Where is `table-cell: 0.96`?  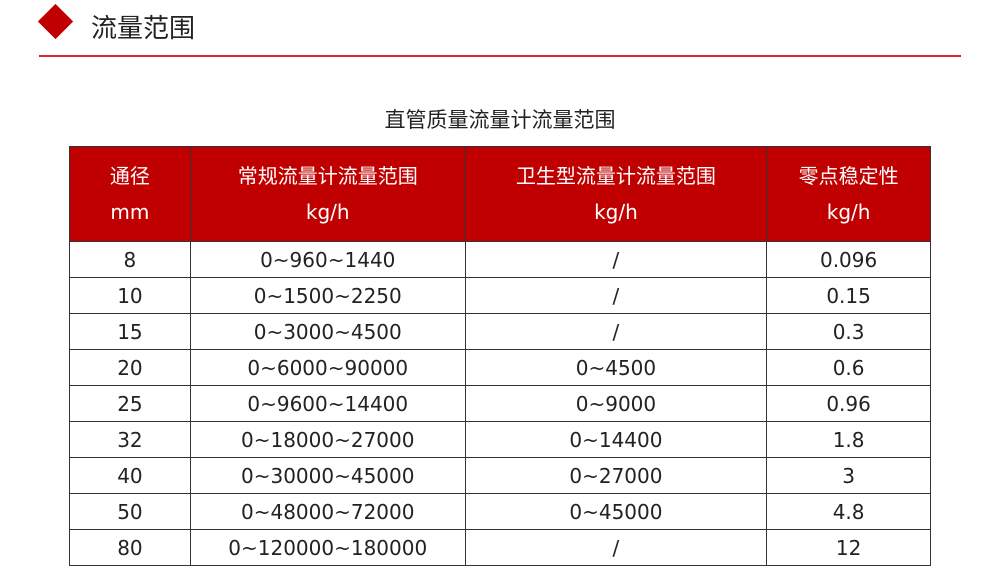 table-cell: 0.96 is located at coordinates (848, 403).